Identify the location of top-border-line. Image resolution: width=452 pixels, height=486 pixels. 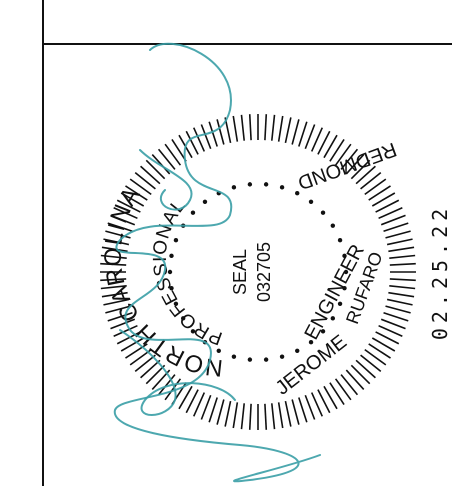
(247, 44).